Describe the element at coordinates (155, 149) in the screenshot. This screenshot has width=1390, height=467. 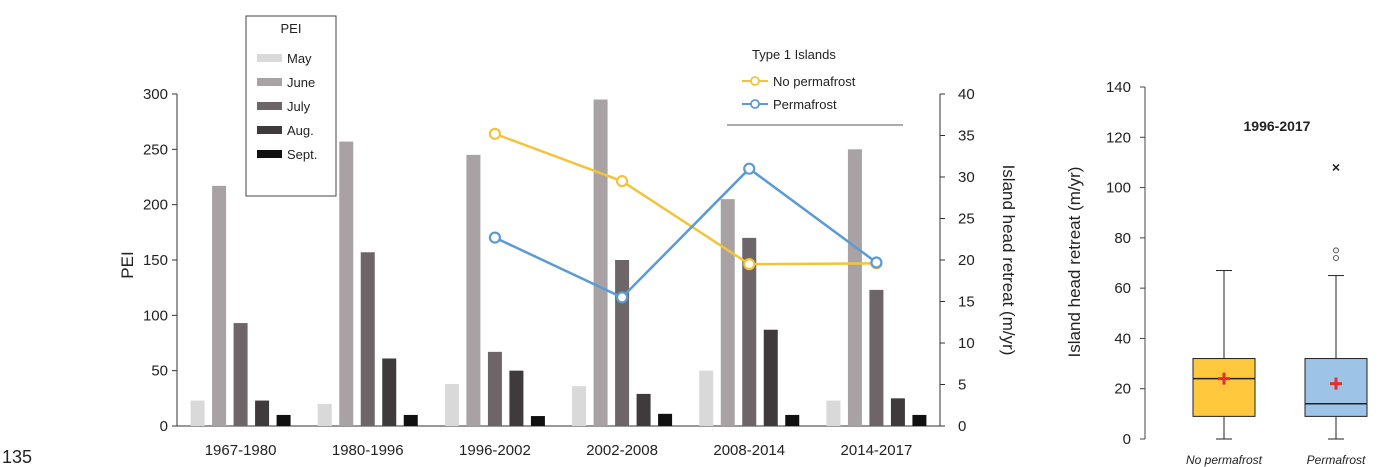
I see `y-tick-label: 250` at that location.